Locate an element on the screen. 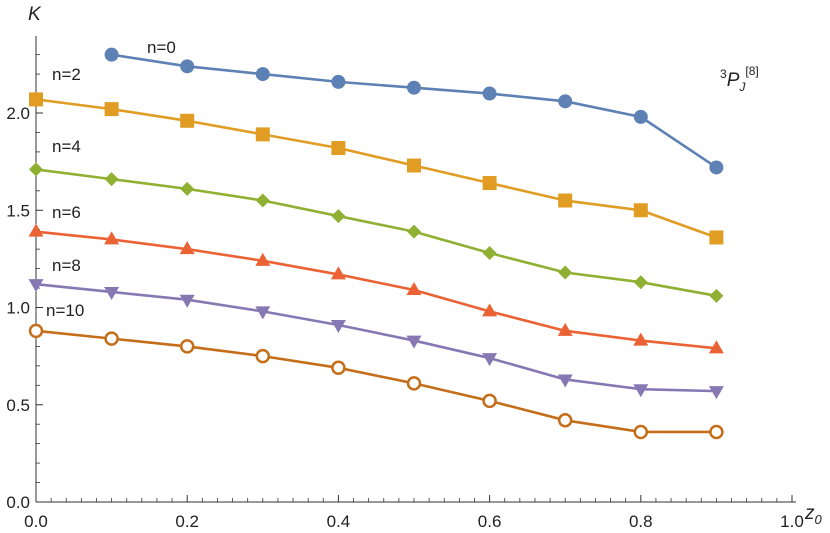 This screenshot has width=830, height=533. y-tick-label: 1.5 is located at coordinates (18, 210).